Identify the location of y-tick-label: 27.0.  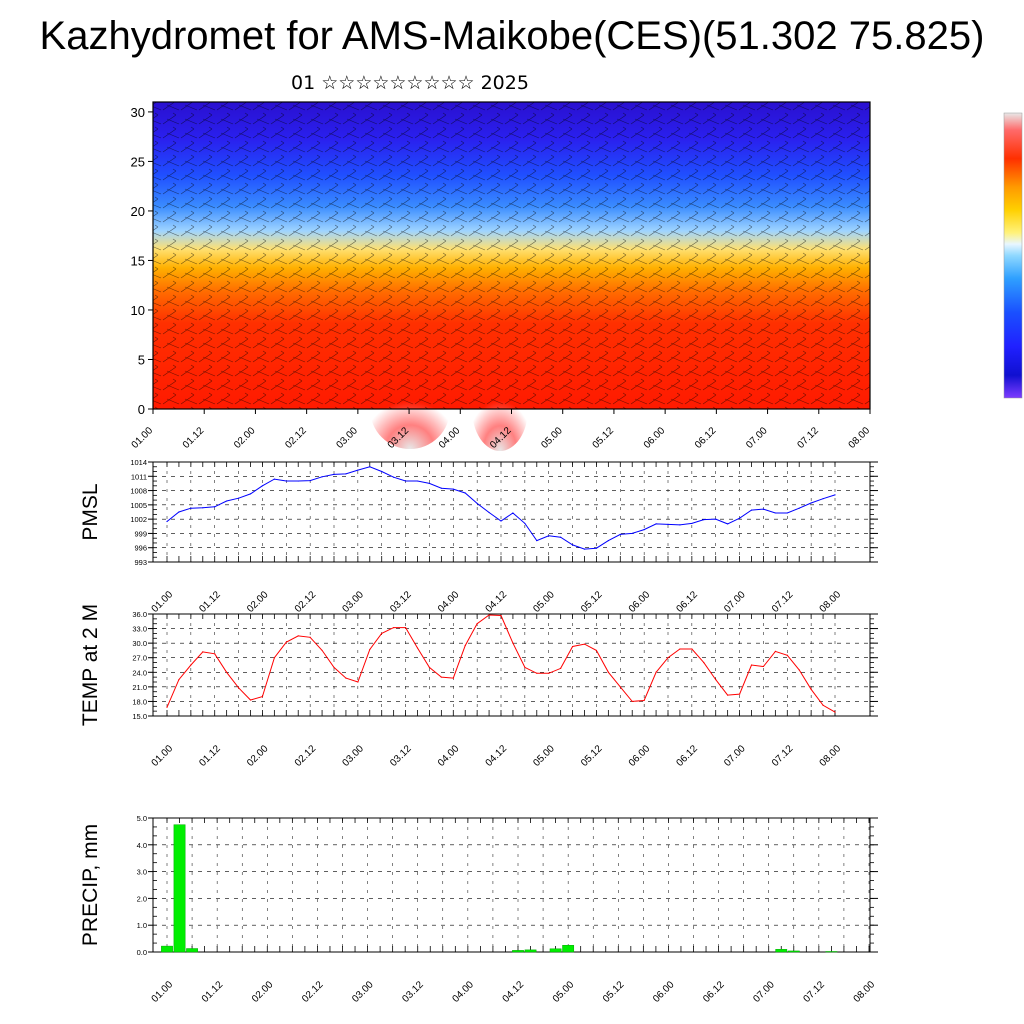
(139, 658).